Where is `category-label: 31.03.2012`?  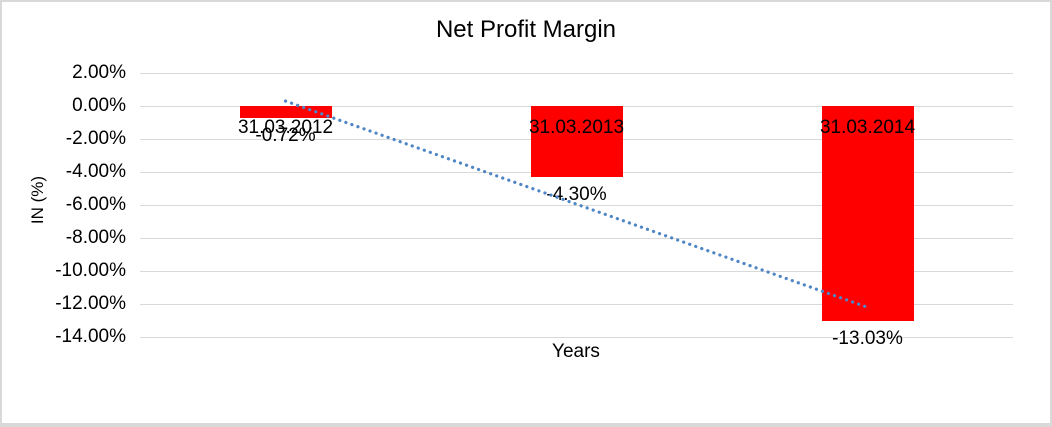 category-label: 31.03.2012 is located at coordinates (285, 127).